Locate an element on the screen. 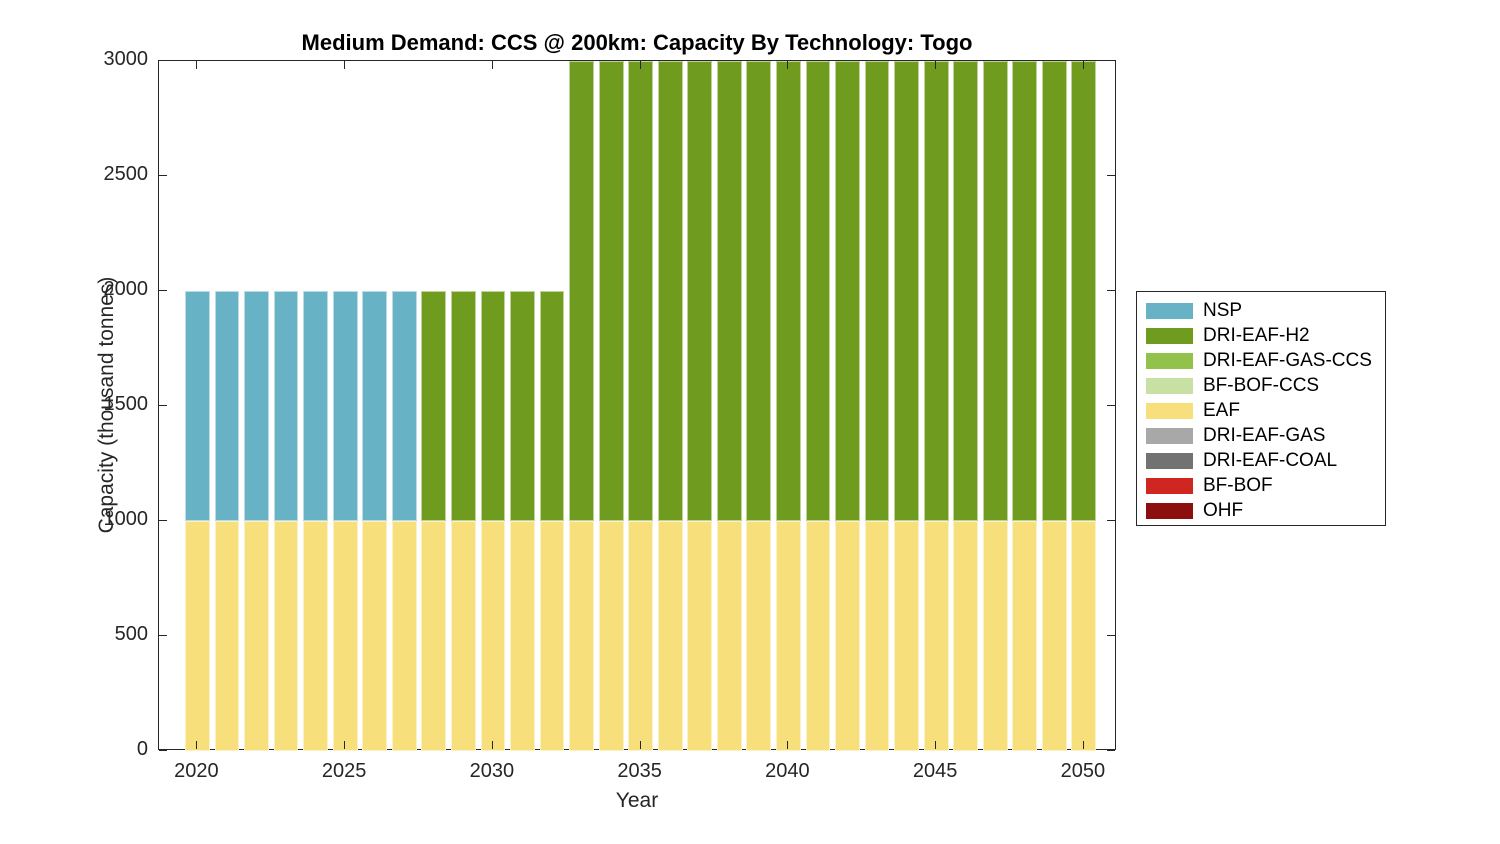 The height and width of the screenshot is (844, 1500). y-tick-label-0: 0 is located at coordinates (142, 749).